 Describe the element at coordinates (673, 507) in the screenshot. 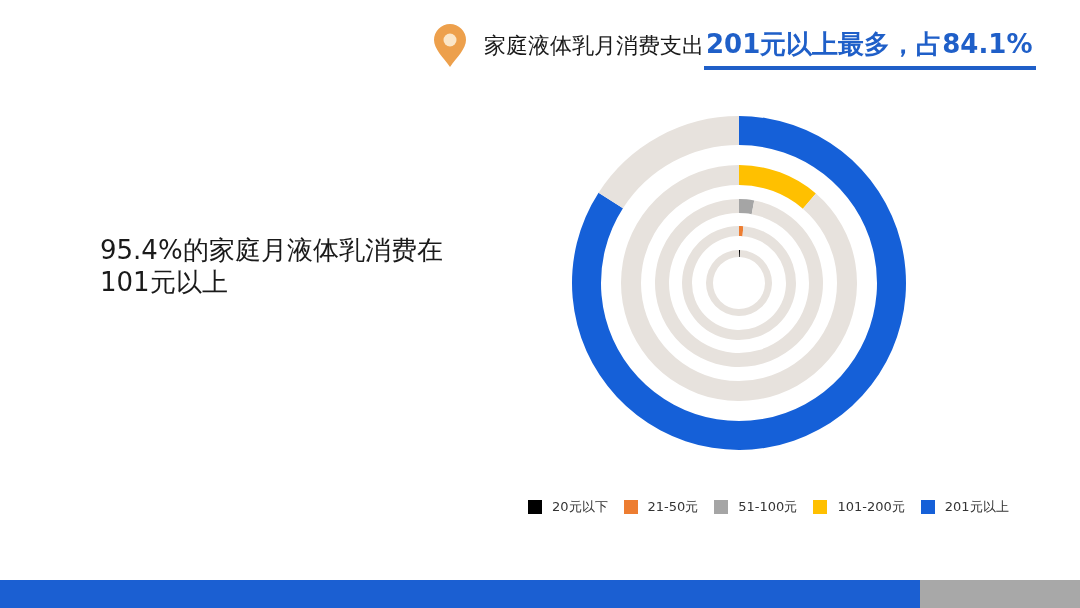

I see `legend-label: 21-50元` at that location.